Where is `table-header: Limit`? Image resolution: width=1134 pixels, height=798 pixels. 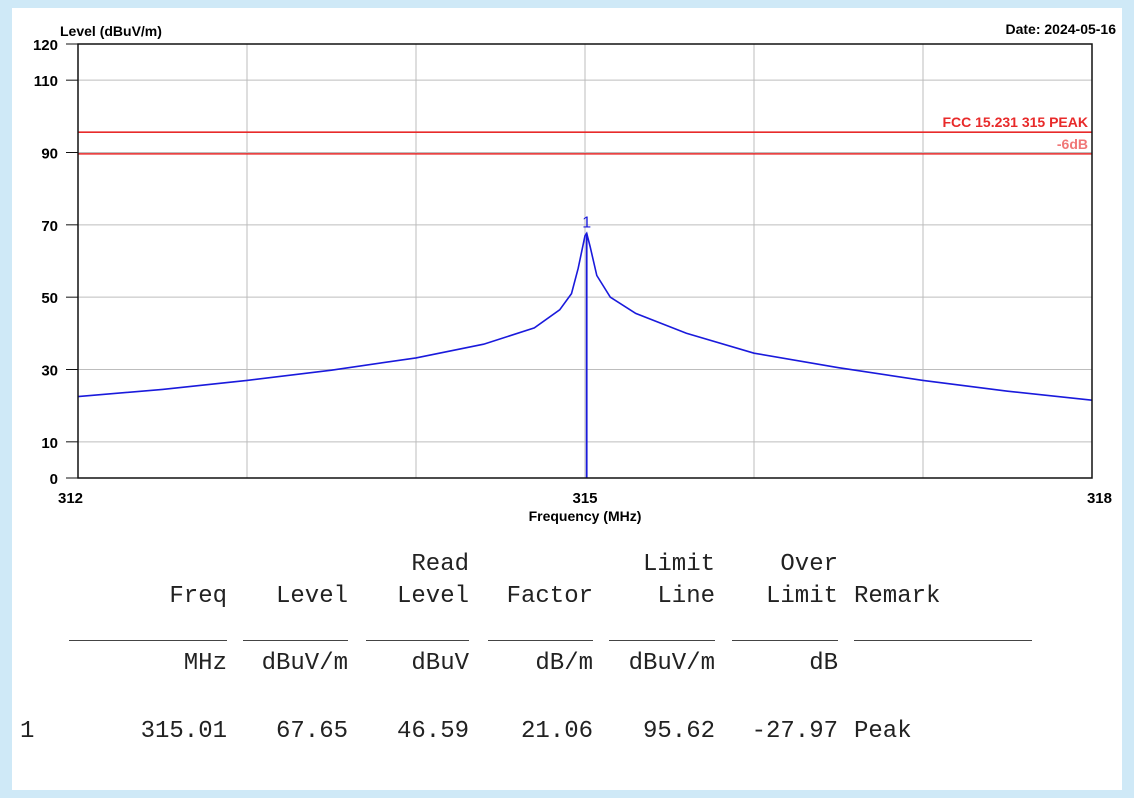
table-header: Limit is located at coordinates (801, 596).